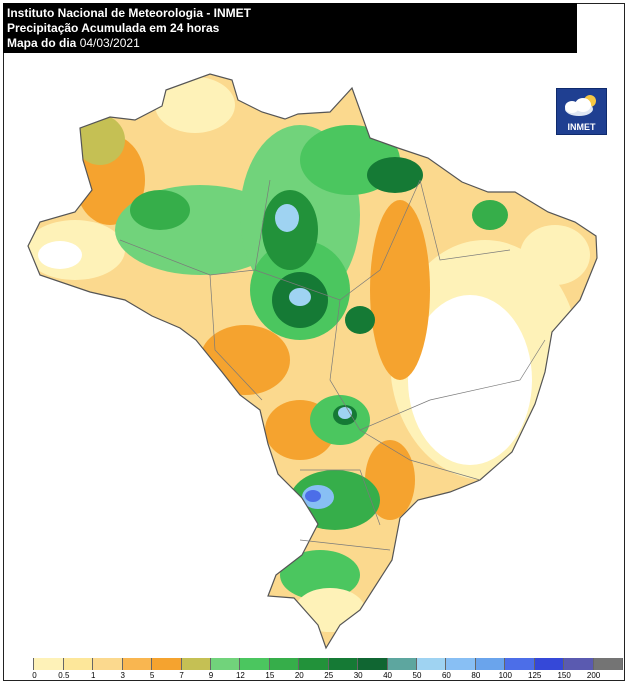  What do you see at coordinates (400, 290) in the screenshot?
I see `central-orange` at bounding box center [400, 290].